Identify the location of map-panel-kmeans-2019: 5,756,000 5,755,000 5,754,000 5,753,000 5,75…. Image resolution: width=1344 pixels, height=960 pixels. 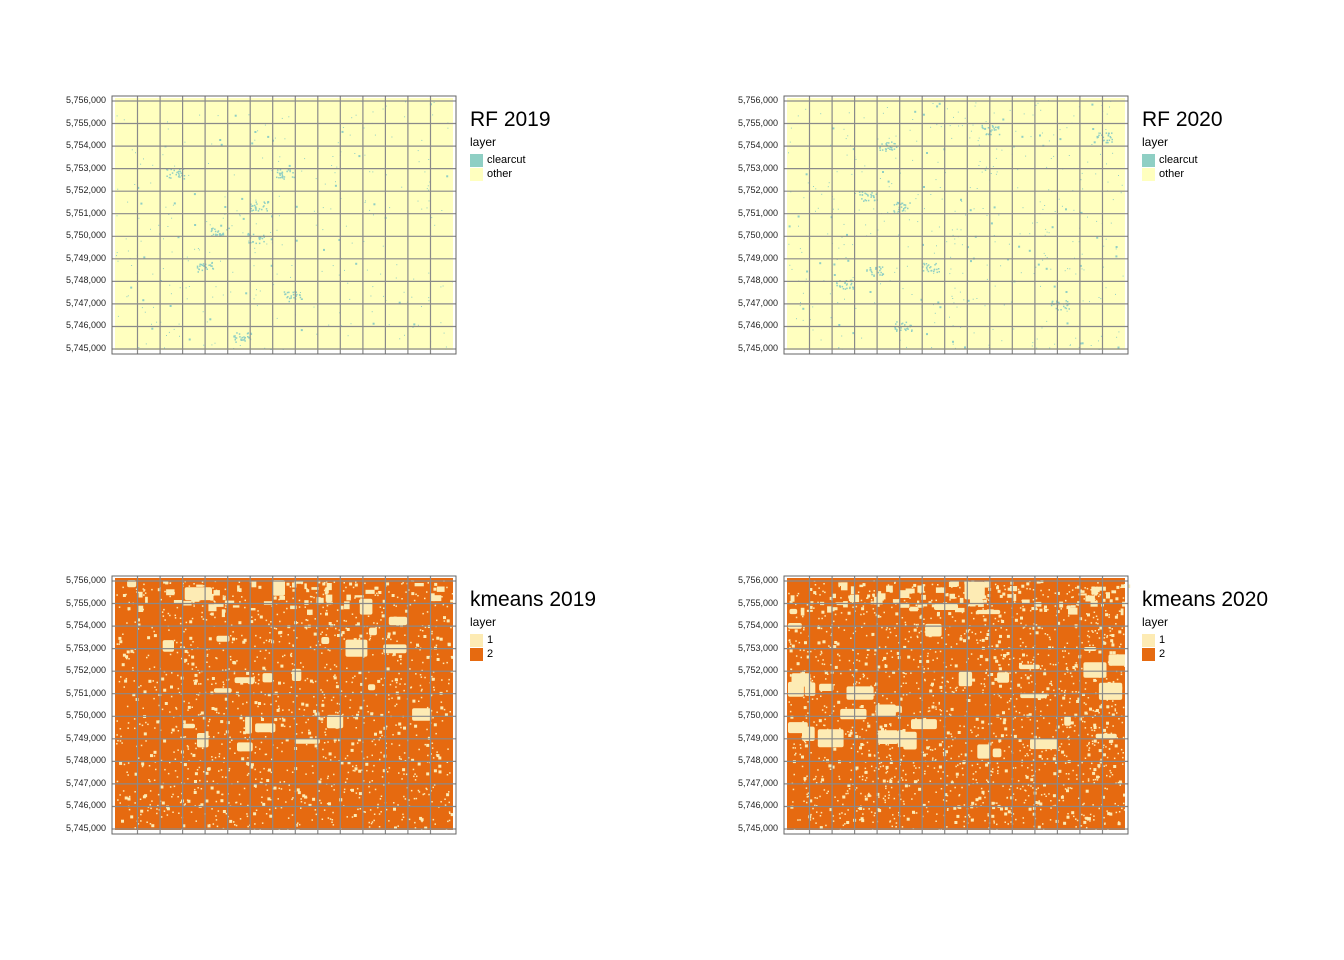
(370, 720).